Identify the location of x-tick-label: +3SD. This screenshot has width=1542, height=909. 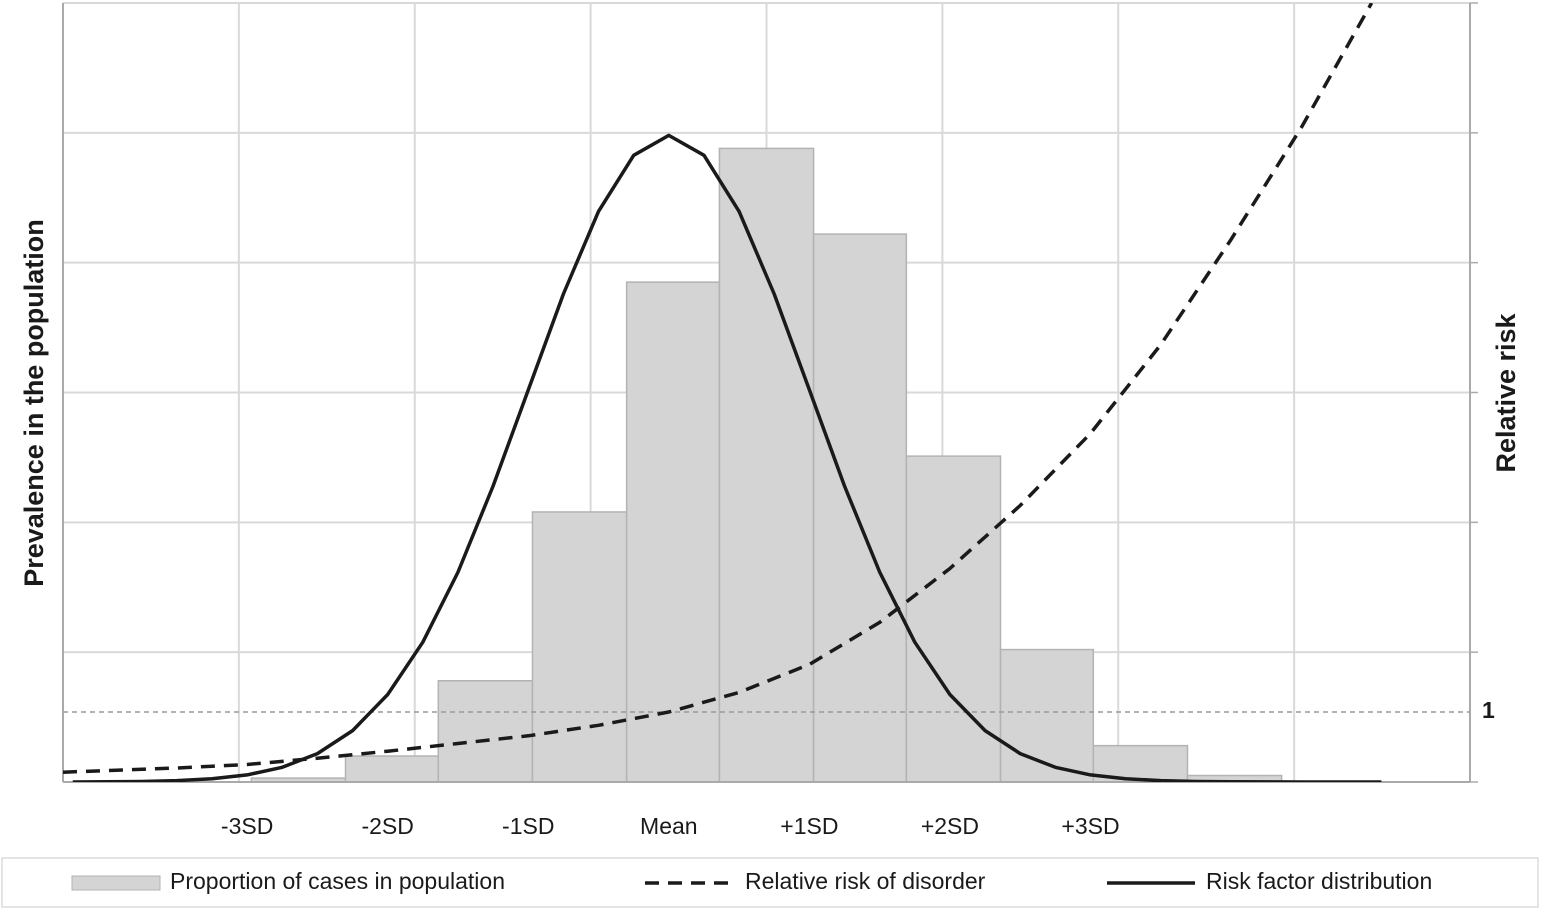
(1090, 826).